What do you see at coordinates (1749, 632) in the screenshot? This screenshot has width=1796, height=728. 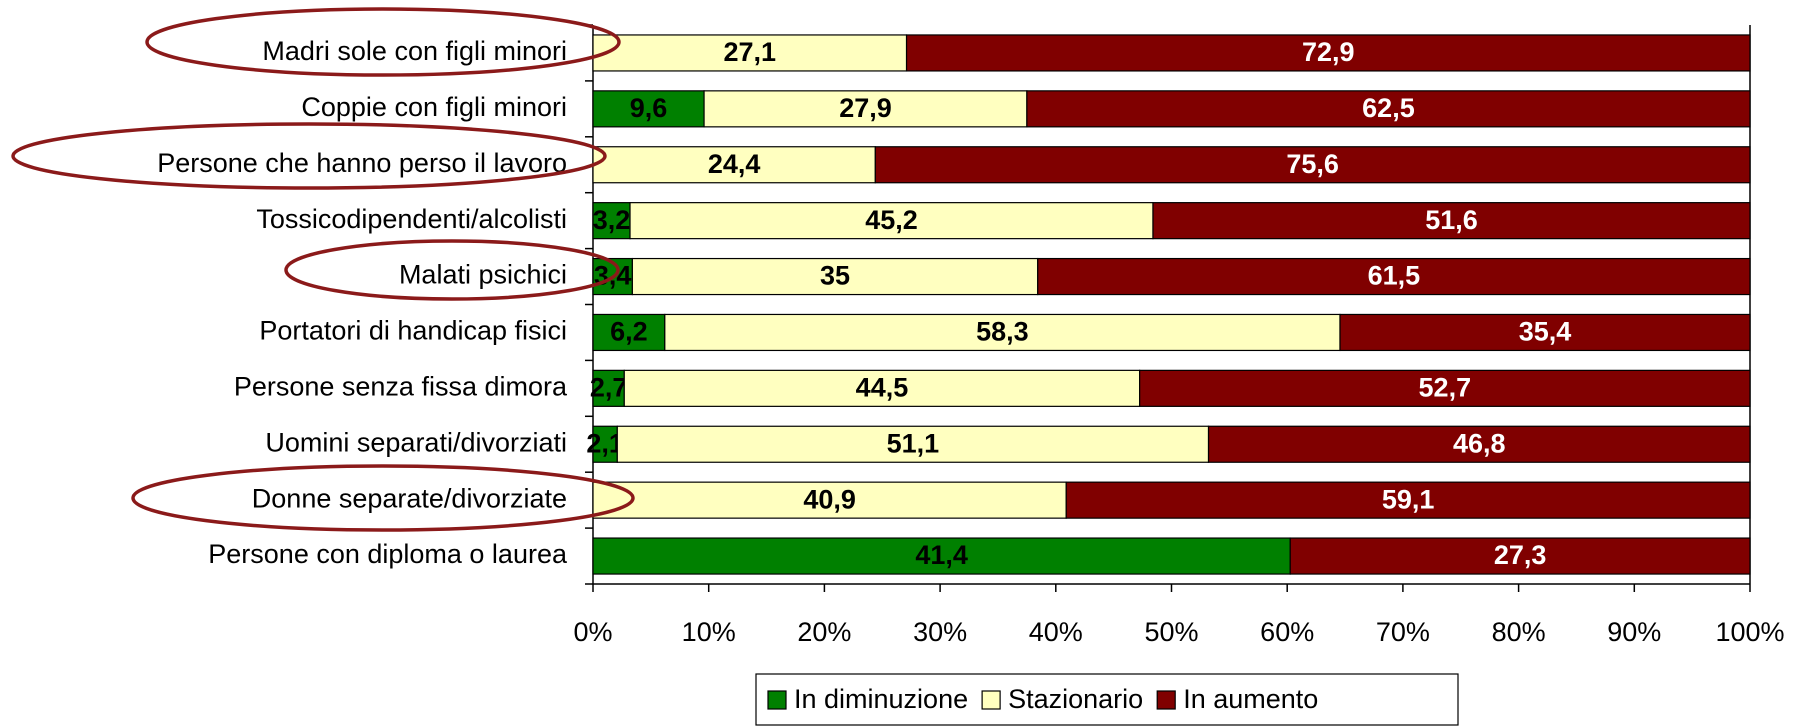 I see `x-tick-label: 100%` at bounding box center [1749, 632].